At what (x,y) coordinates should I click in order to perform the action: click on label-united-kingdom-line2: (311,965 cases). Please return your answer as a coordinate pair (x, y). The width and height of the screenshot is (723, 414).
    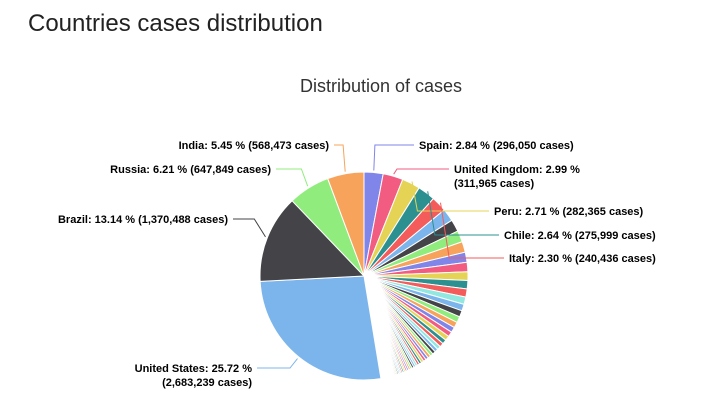
    Looking at the image, I should click on (494, 184).